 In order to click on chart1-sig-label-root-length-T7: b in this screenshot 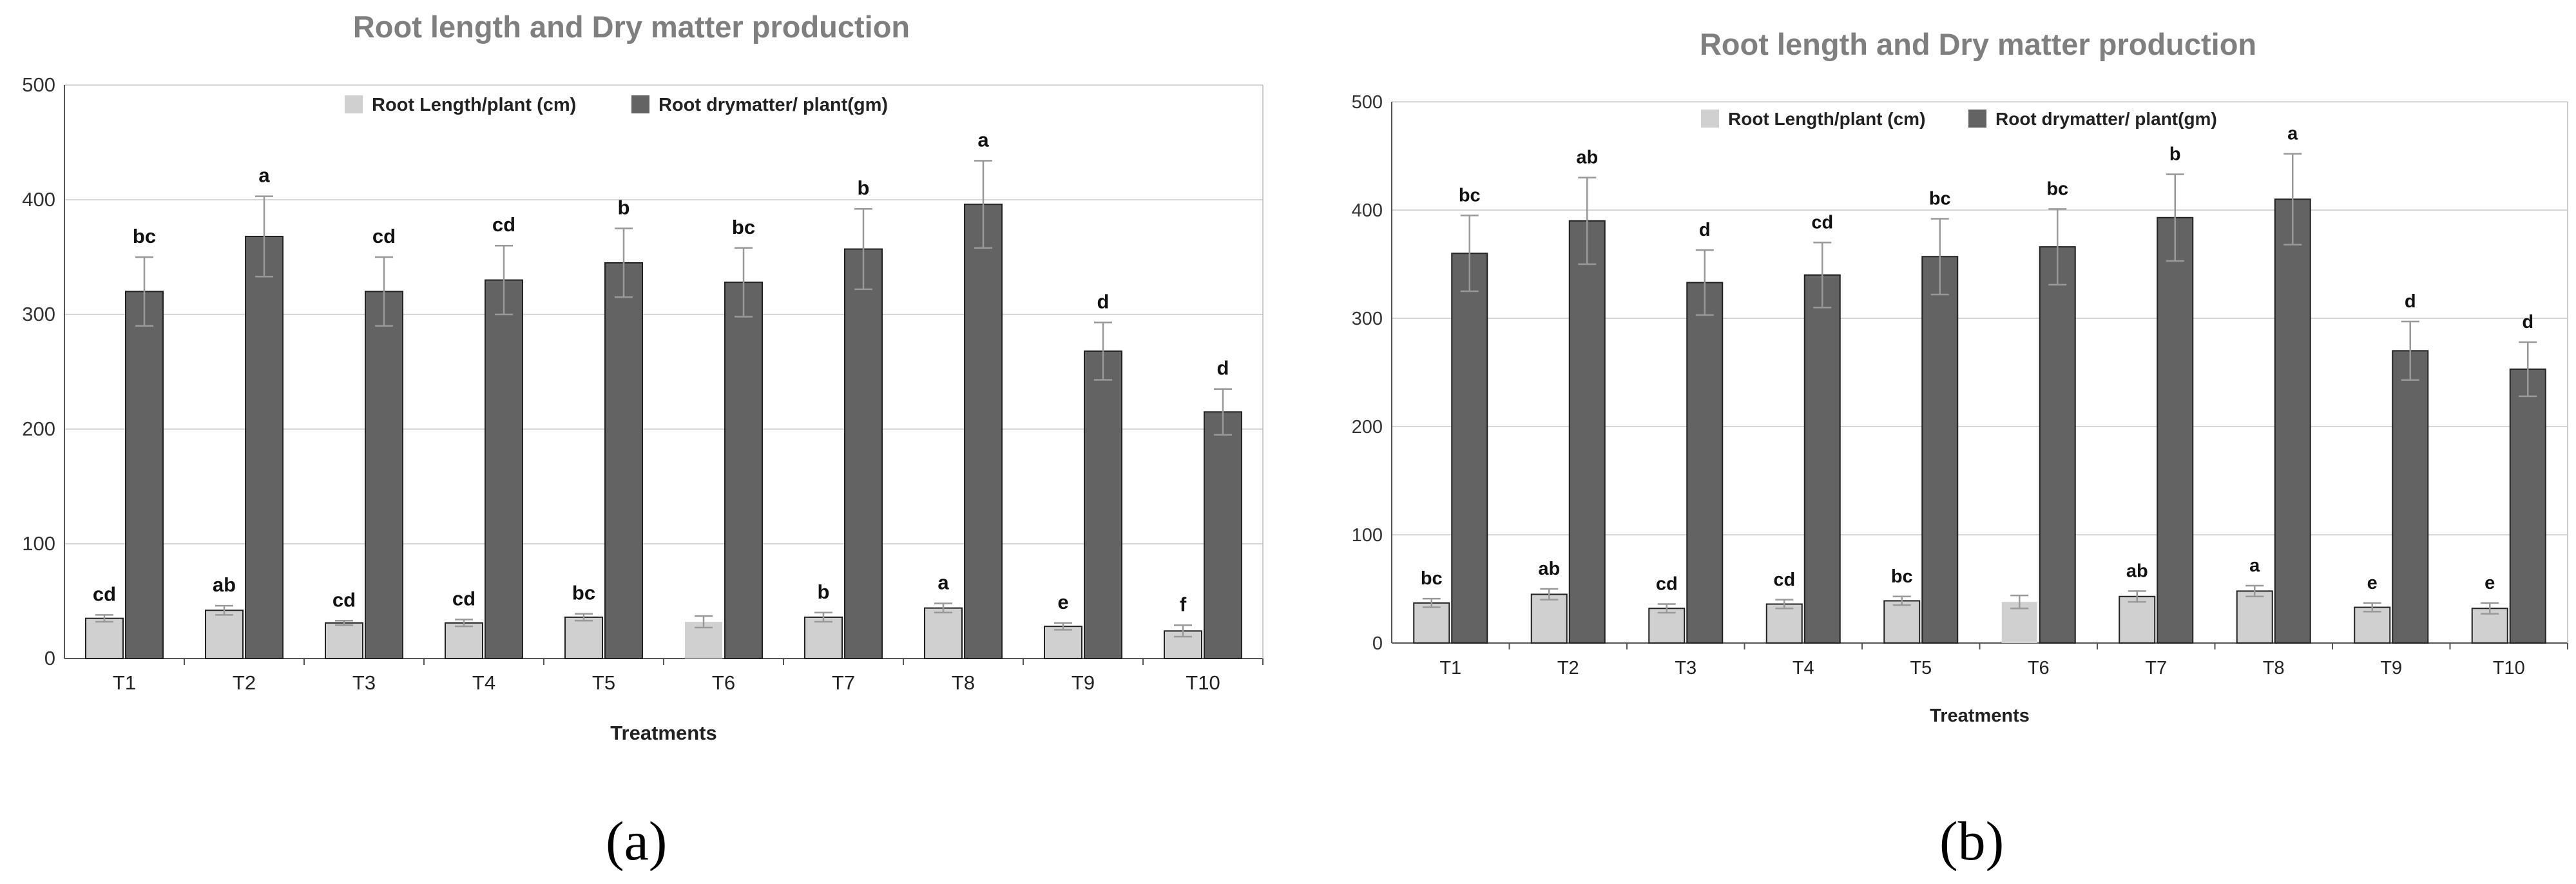, I will do `click(824, 592)`.